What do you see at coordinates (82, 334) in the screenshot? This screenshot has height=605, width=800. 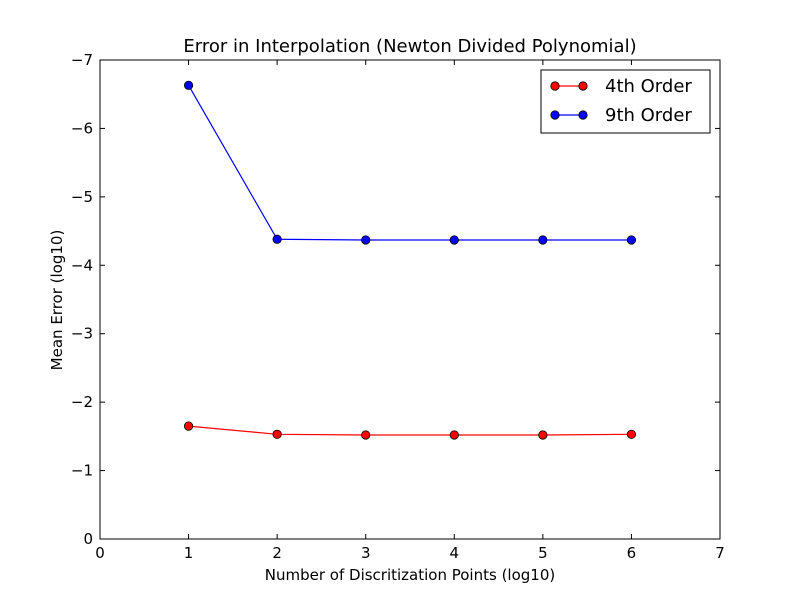 I see `y-tick-label: −3` at bounding box center [82, 334].